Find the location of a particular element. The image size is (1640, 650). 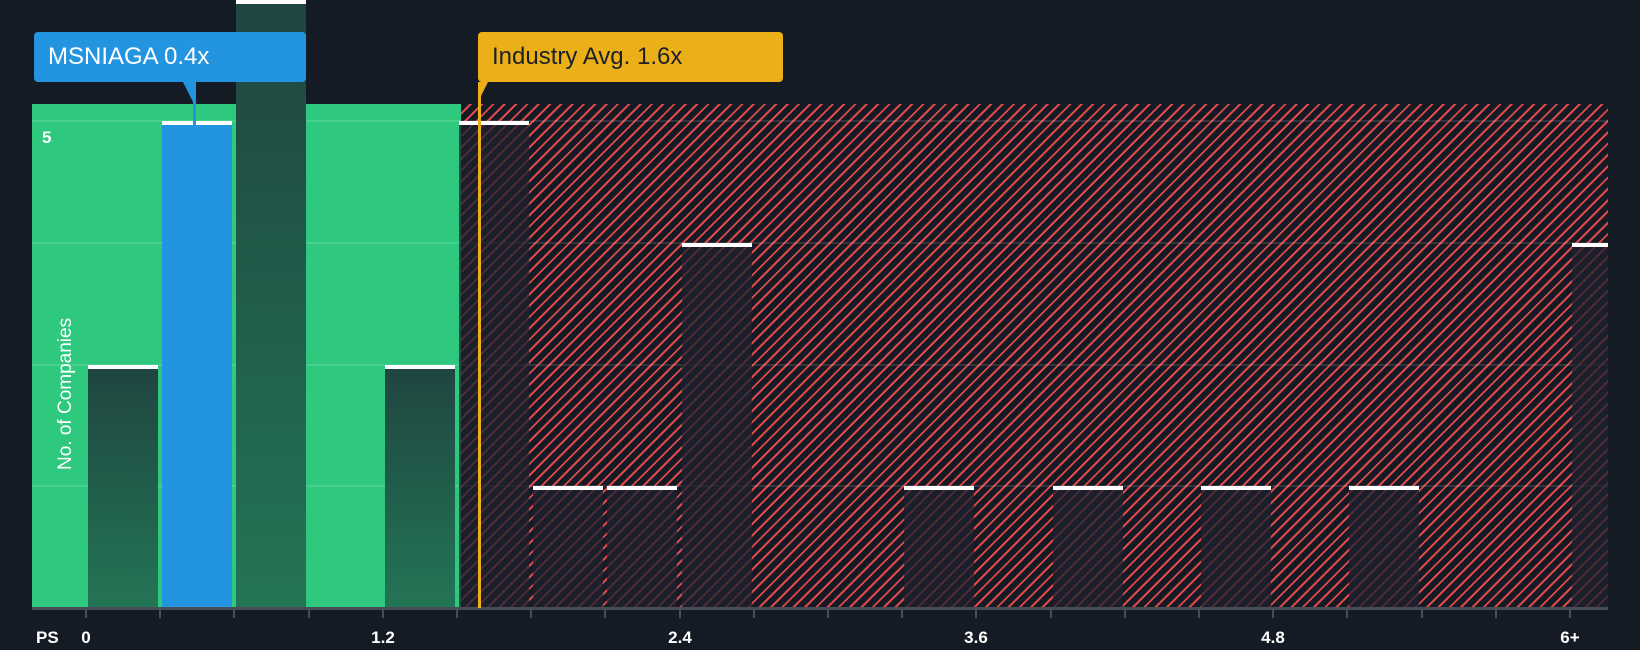

x-tick-label: 1.2 is located at coordinates (383, 637).